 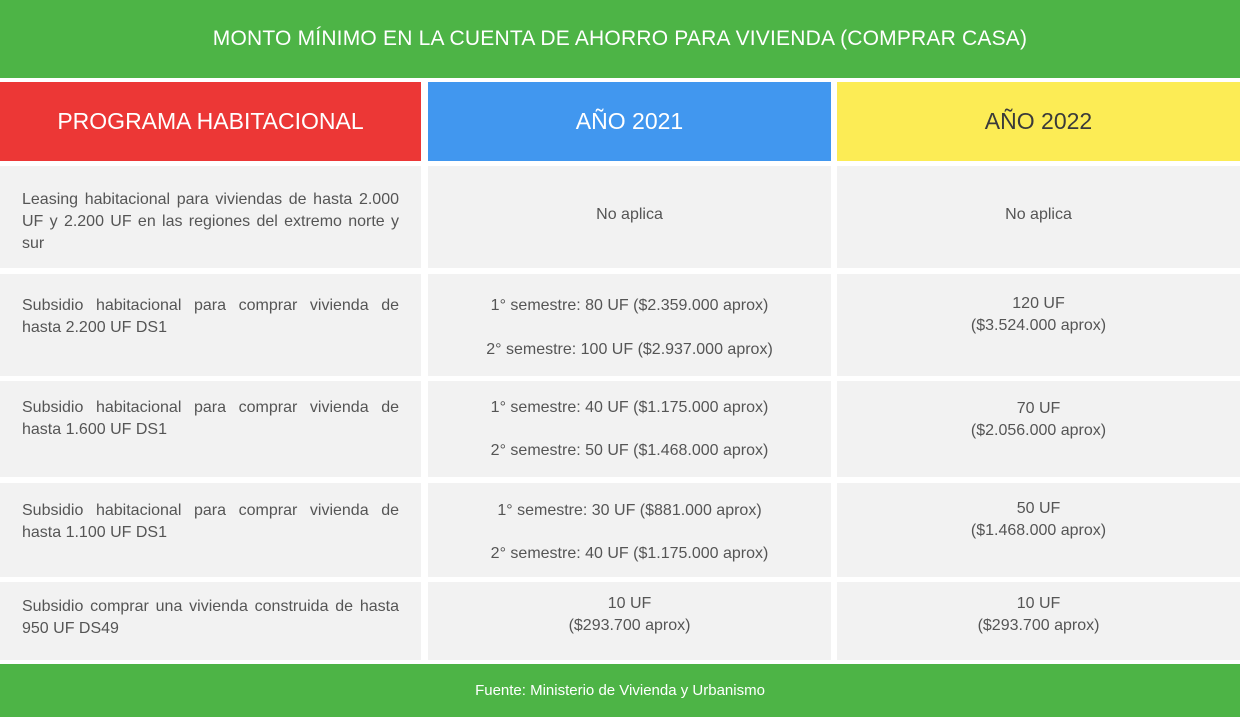 What do you see at coordinates (629, 553) in the screenshot?
I see `value-line: 2° semestre: 40 UF ($1.175.000 aprox)` at bounding box center [629, 553].